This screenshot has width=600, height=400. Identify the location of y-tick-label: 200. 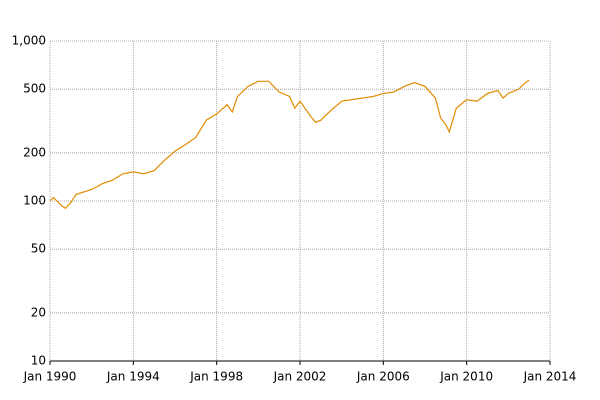
(34, 152).